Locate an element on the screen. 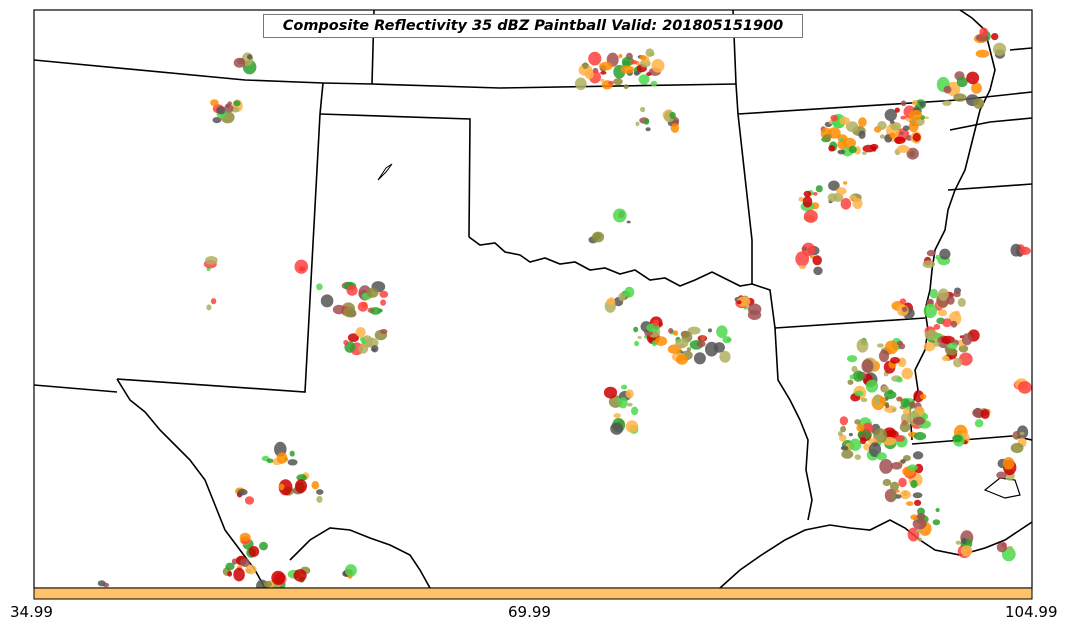 This screenshot has height=633, width=1070. rio-grande is located at coordinates (191, 483).